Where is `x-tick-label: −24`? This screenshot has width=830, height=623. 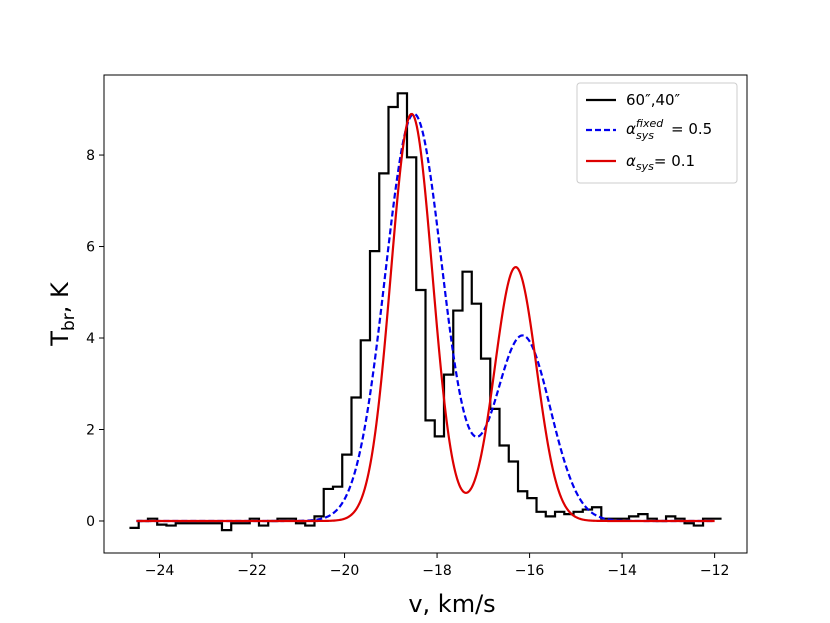 x-tick-label: −24 is located at coordinates (160, 571).